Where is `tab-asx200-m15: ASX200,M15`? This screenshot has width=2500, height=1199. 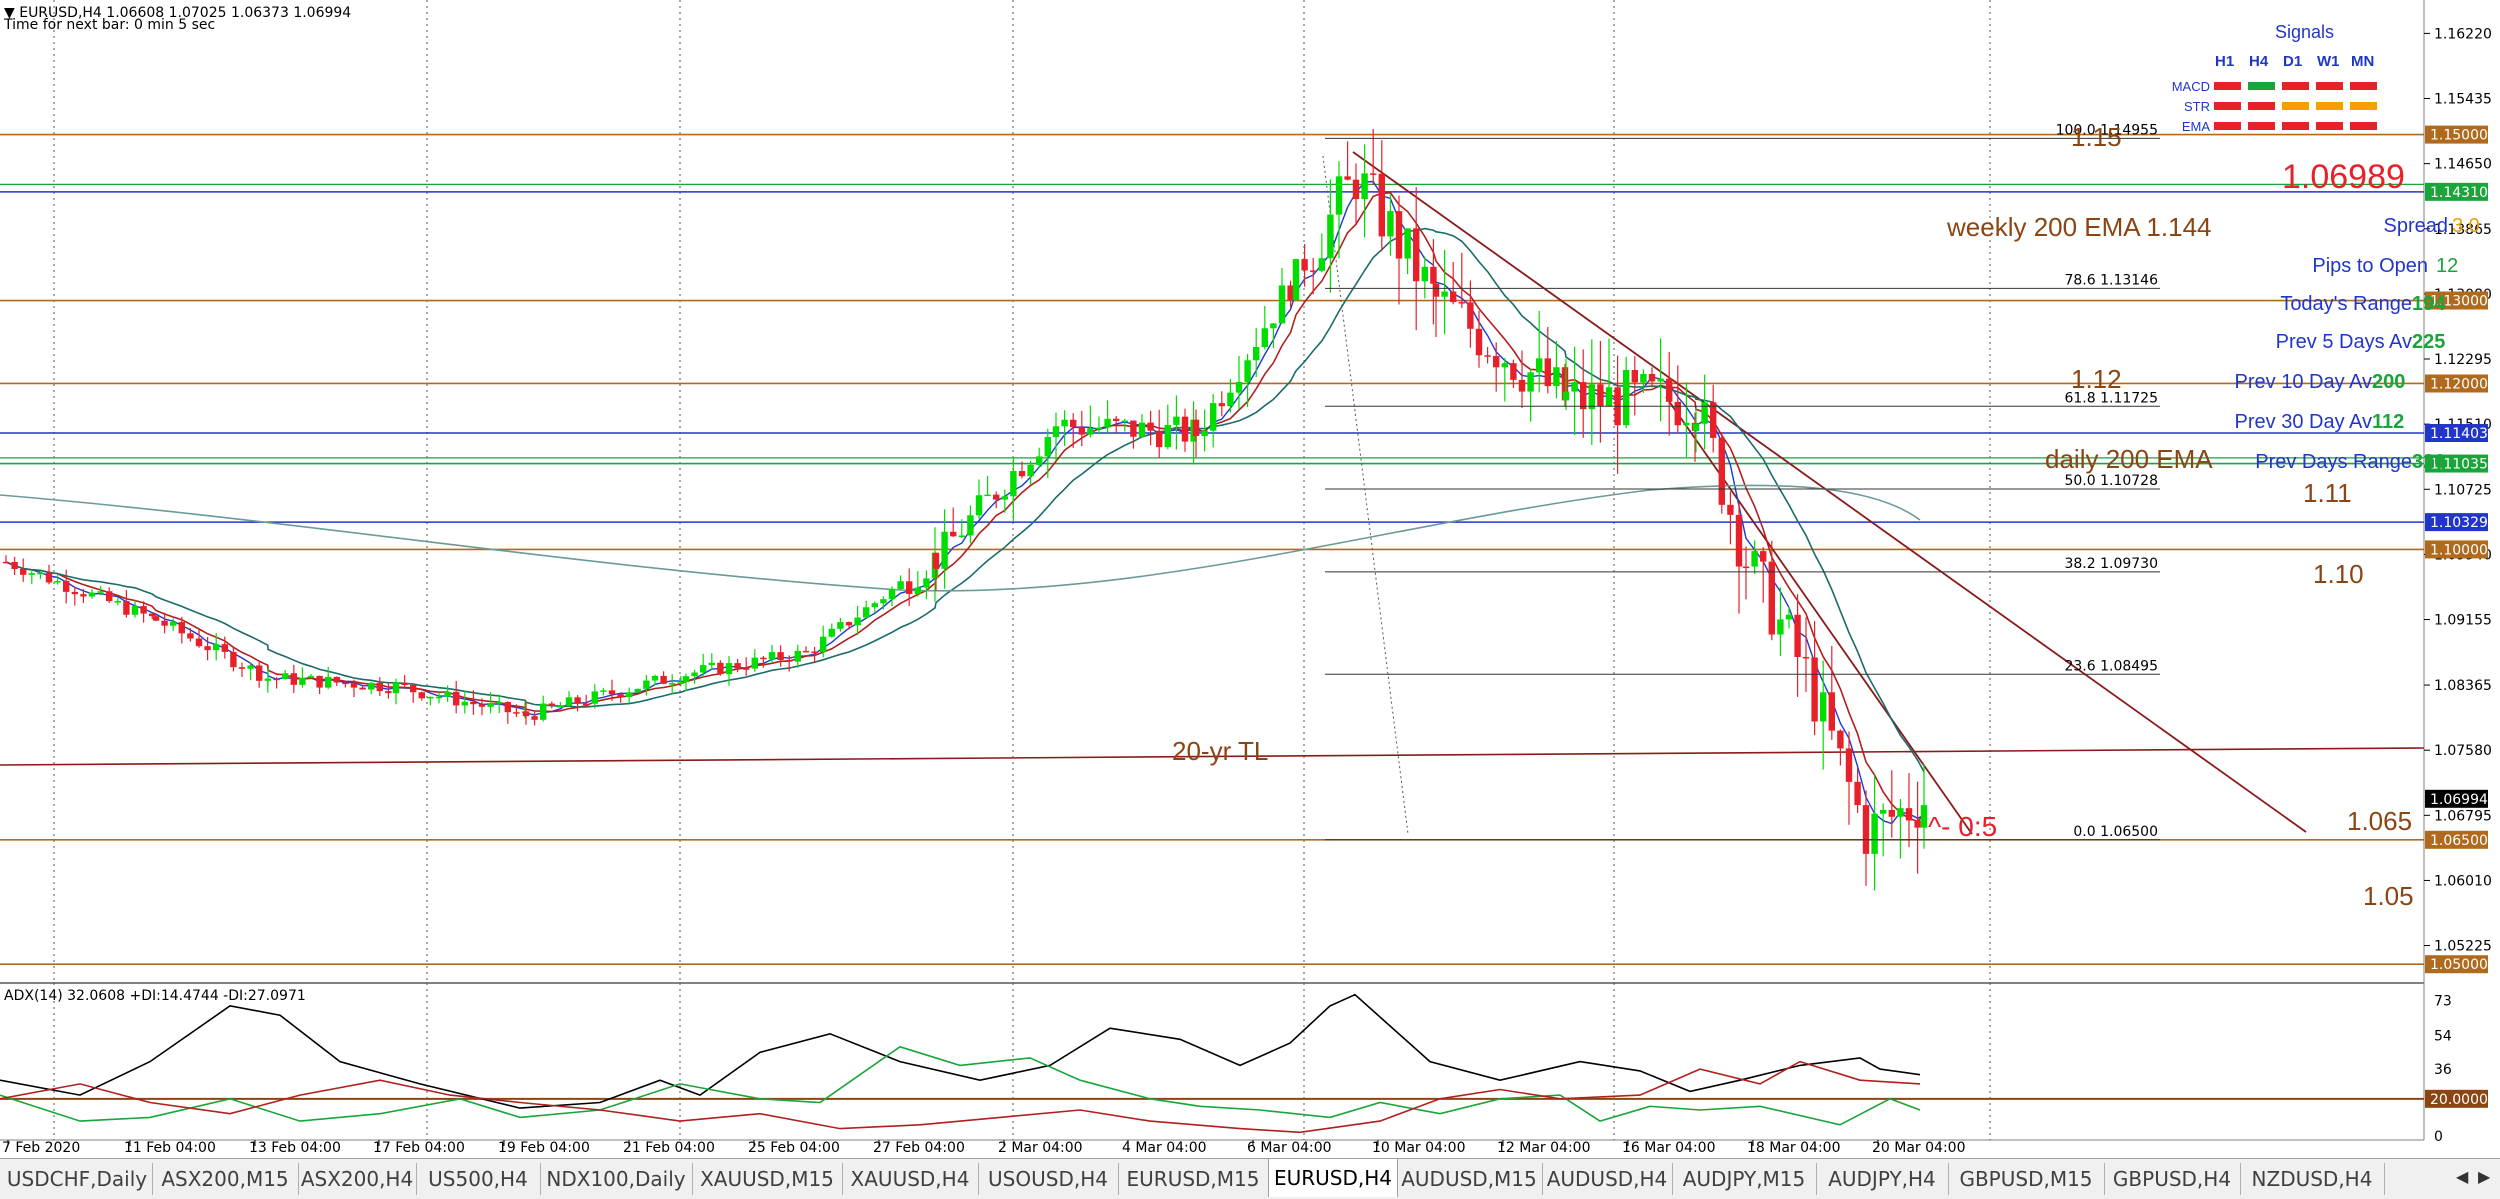 tab-asx200-m15: ASX200,M15 is located at coordinates (225, 1179).